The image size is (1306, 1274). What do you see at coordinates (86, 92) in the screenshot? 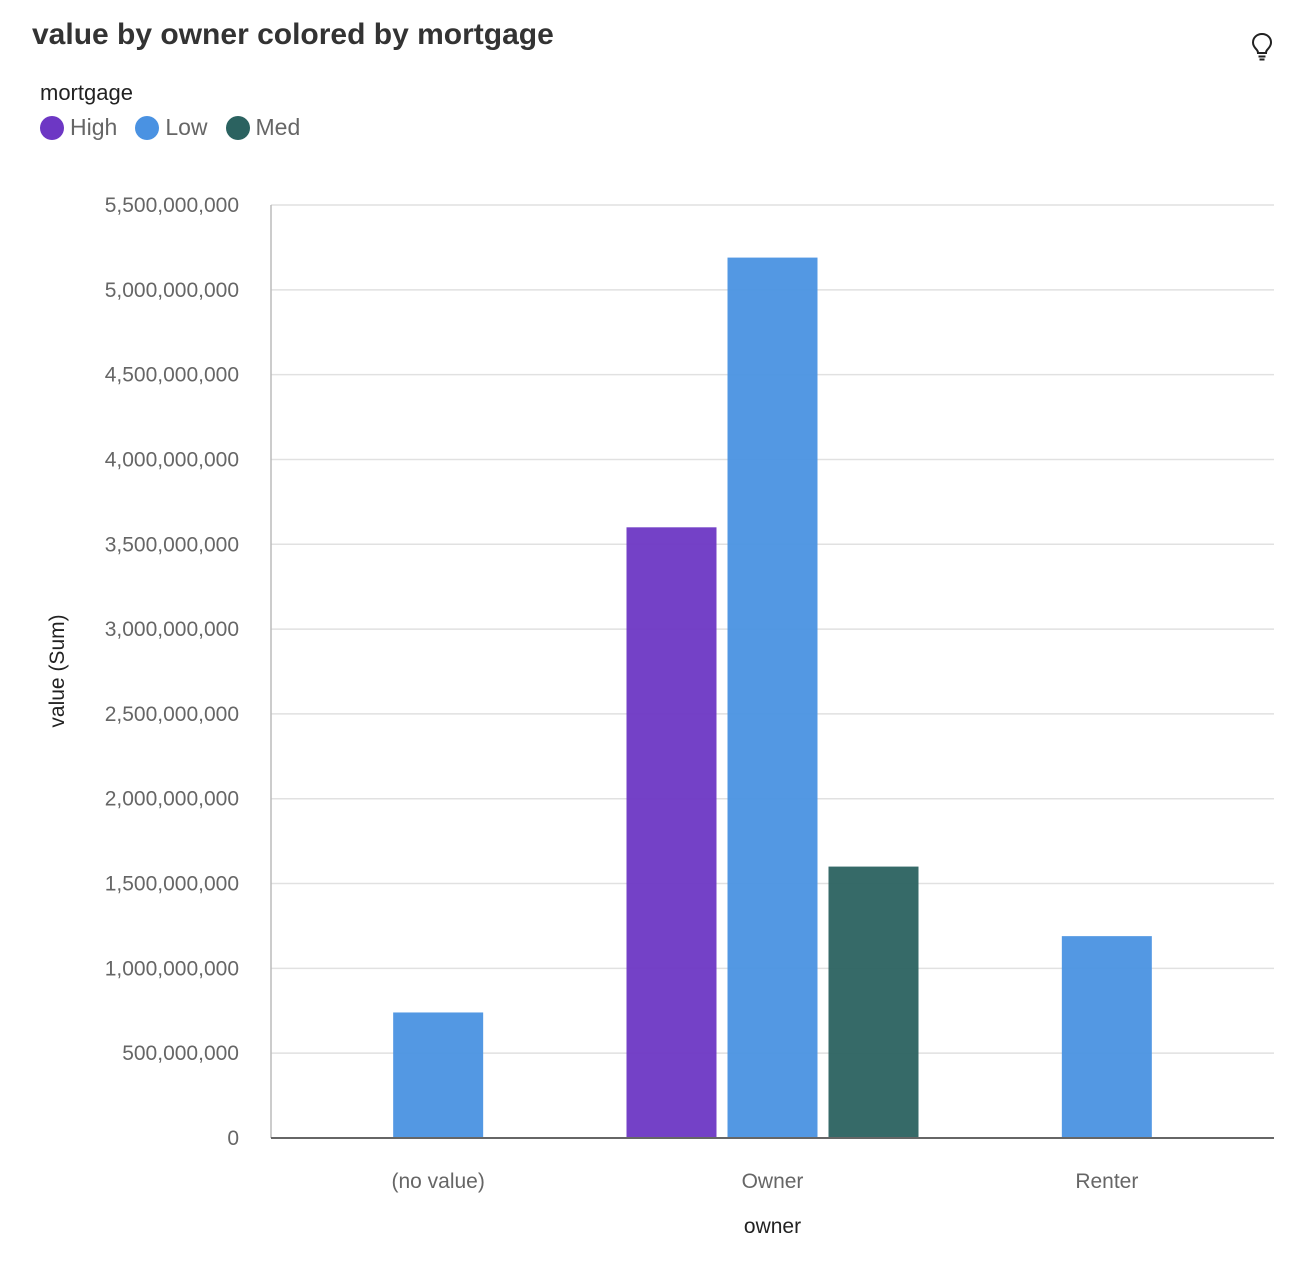
I see `legend-title: mortgage` at bounding box center [86, 92].